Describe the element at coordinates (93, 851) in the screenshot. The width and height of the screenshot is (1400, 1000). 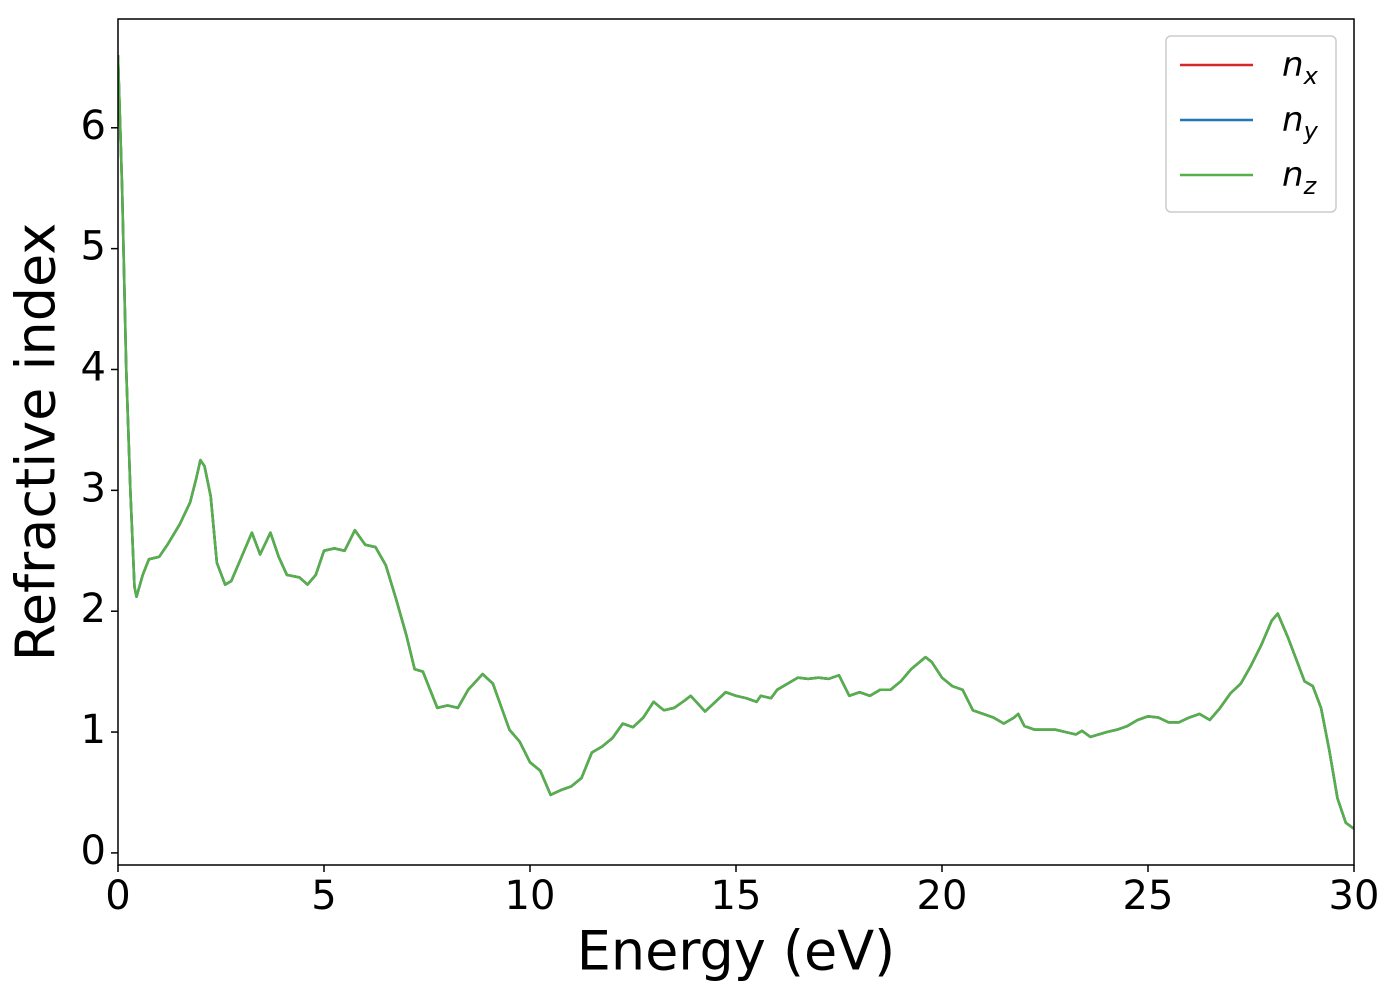
I see `y-tick-label: 0` at that location.